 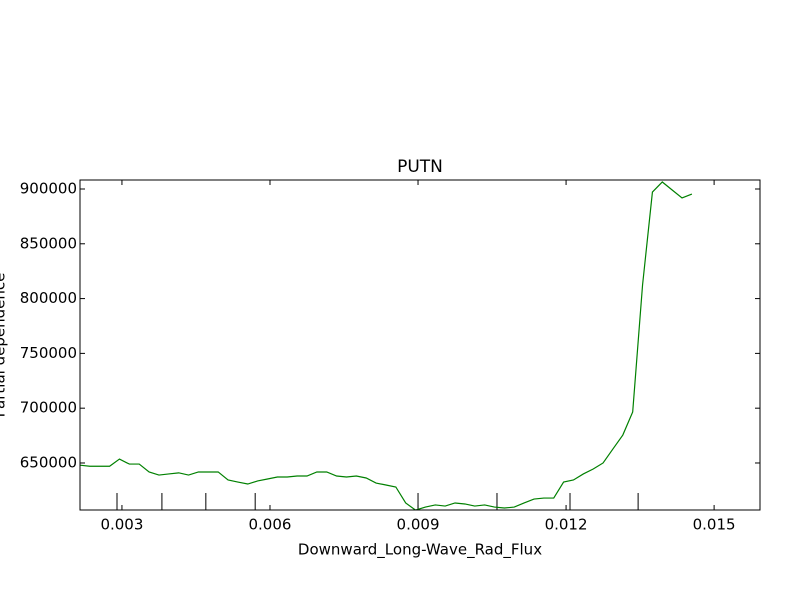 What do you see at coordinates (48, 188) in the screenshot?
I see `y-tick-label: 900000` at bounding box center [48, 188].